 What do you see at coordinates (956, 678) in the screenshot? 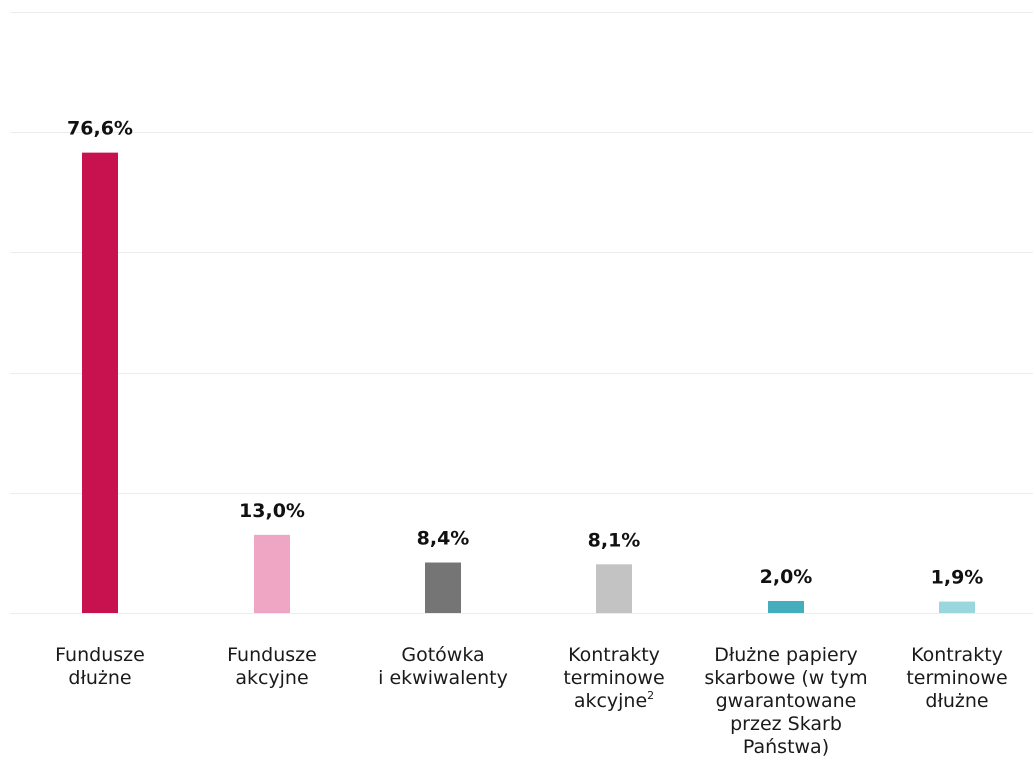
I see `category-label-6: Kontrakty terminowe dłużne` at bounding box center [956, 678].